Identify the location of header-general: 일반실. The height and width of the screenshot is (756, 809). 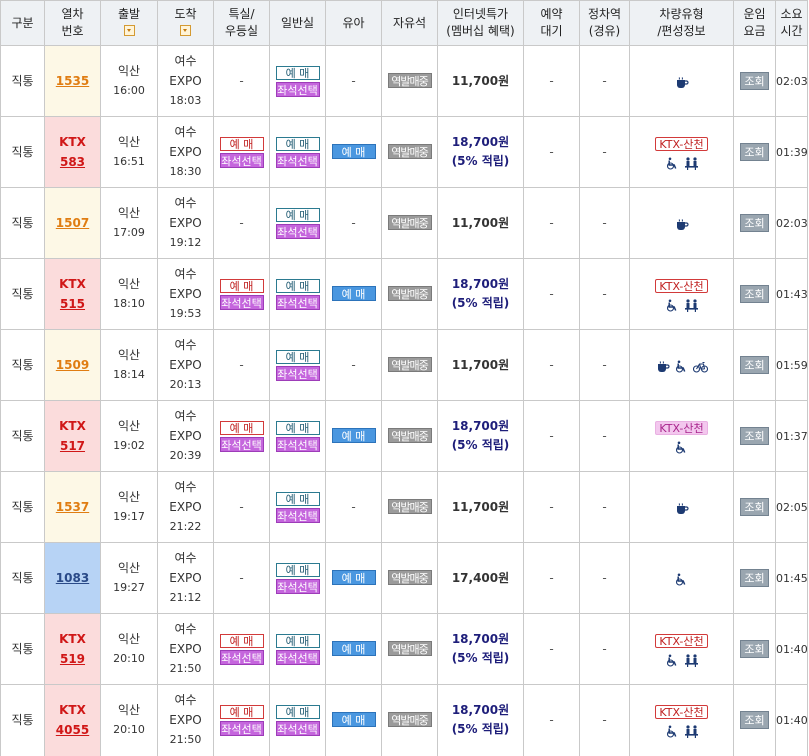
(297, 23).